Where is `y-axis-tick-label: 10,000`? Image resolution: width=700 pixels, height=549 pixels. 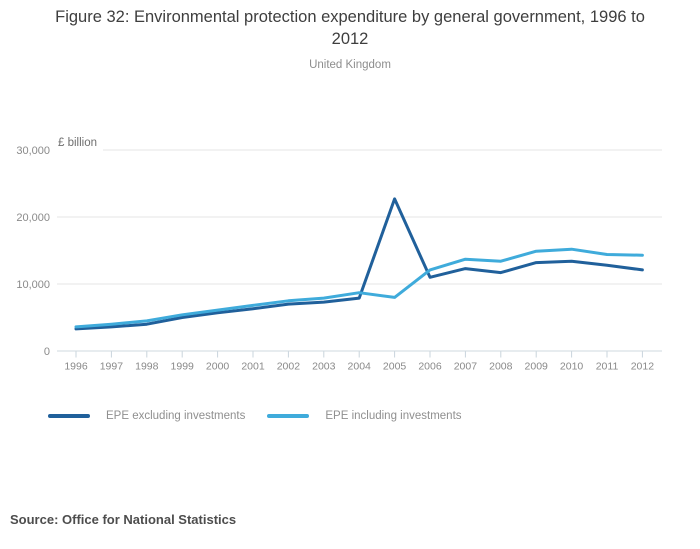 y-axis-tick-label: 10,000 is located at coordinates (33, 285).